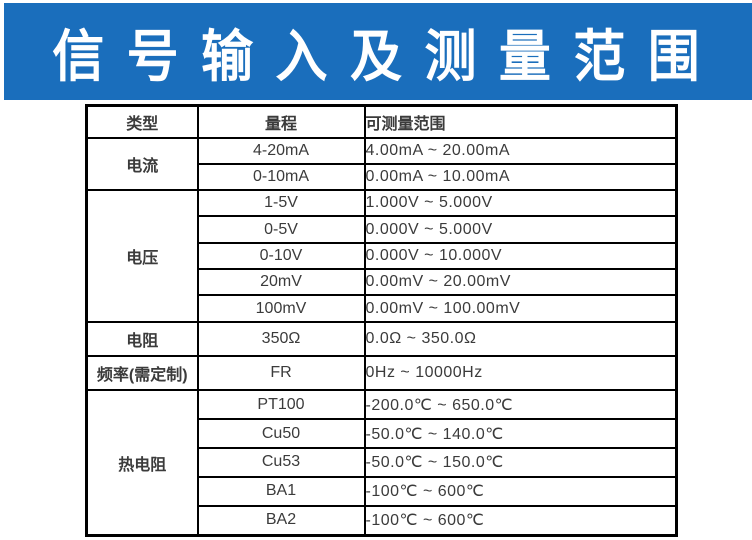  What do you see at coordinates (520, 308) in the screenshot?
I see `cell-measure: 0.00mV ~ 100.00mV` at bounding box center [520, 308].